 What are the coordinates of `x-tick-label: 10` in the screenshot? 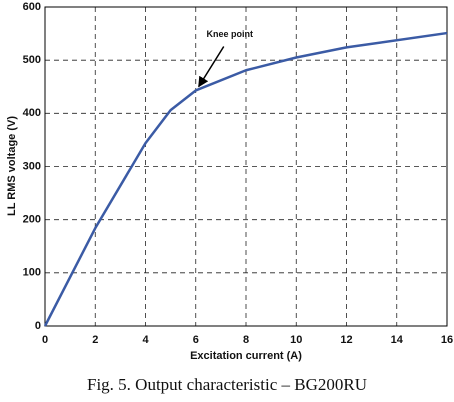 It's located at (296, 340).